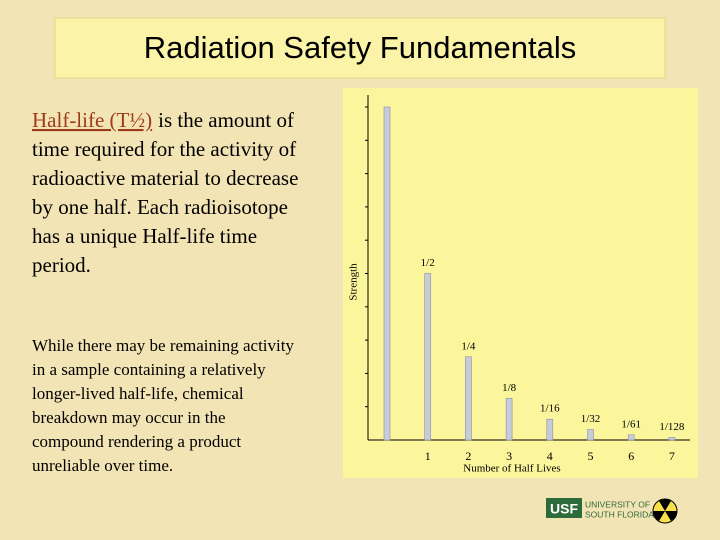  Describe the element at coordinates (61, 265) in the screenshot. I see `intro-line: period.` at that location.